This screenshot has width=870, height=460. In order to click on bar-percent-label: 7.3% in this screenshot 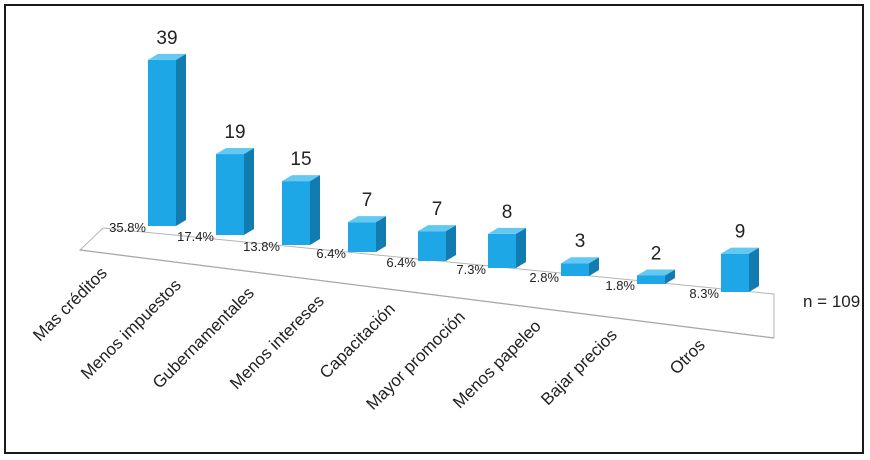, I will do `click(471, 269)`.